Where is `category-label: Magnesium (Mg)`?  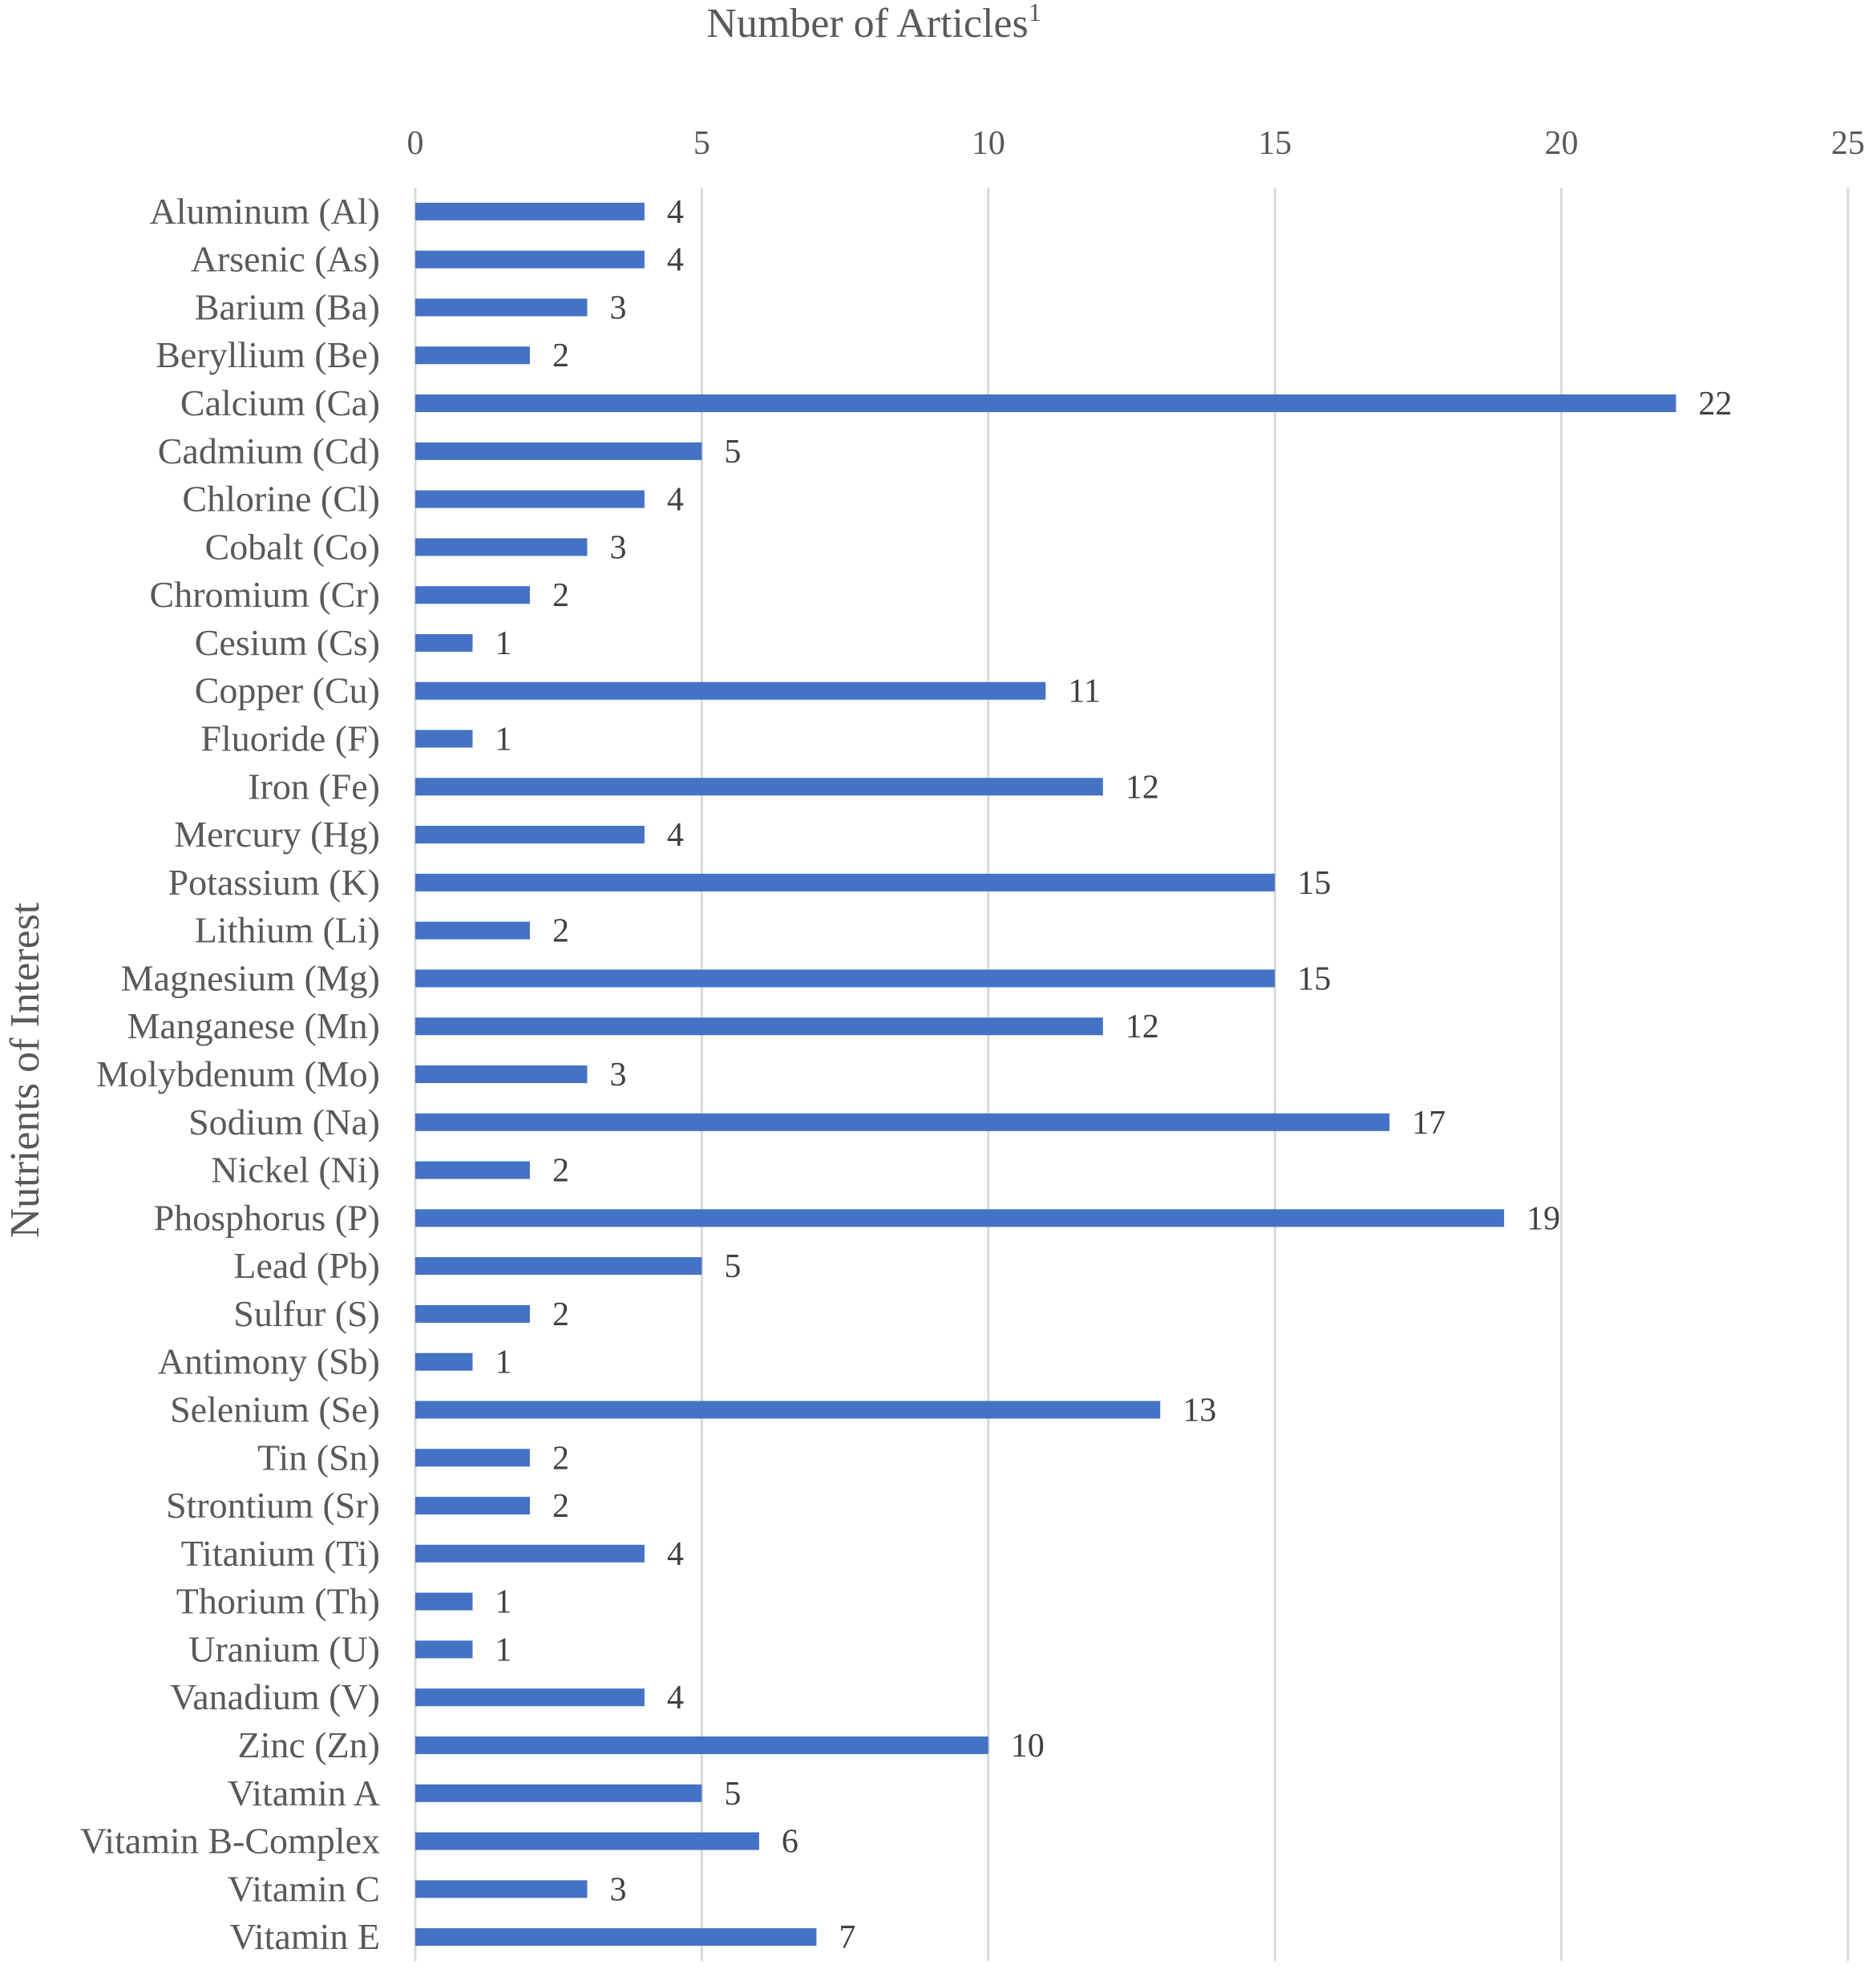
category-label: Magnesium (Mg) is located at coordinates (251, 977).